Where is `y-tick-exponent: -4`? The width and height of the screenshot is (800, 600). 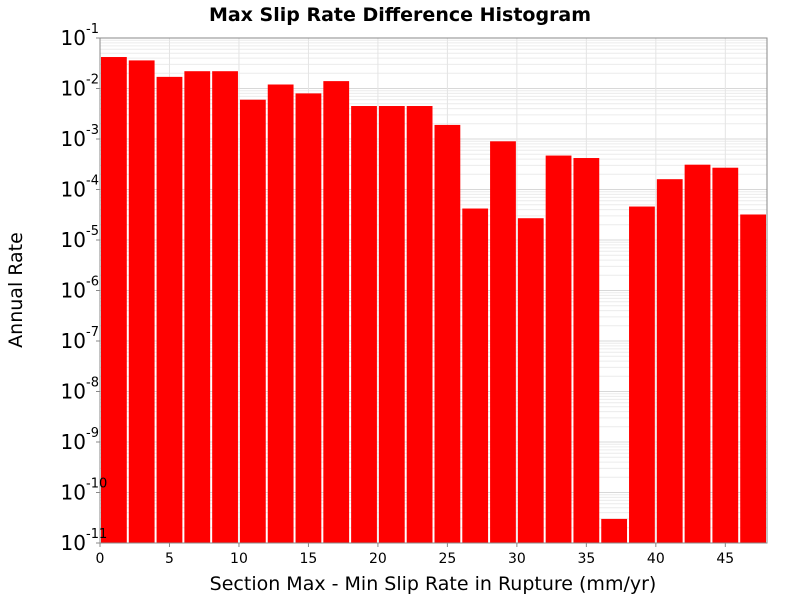 y-tick-exponent: -4 is located at coordinates (92, 181).